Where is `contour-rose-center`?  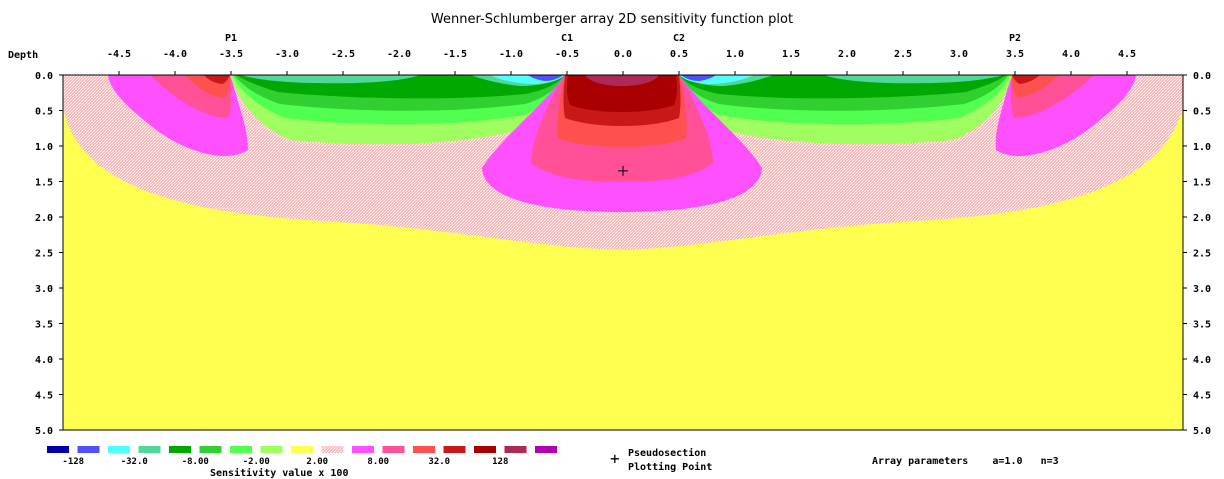
contour-rose-center is located at coordinates (622, 80).